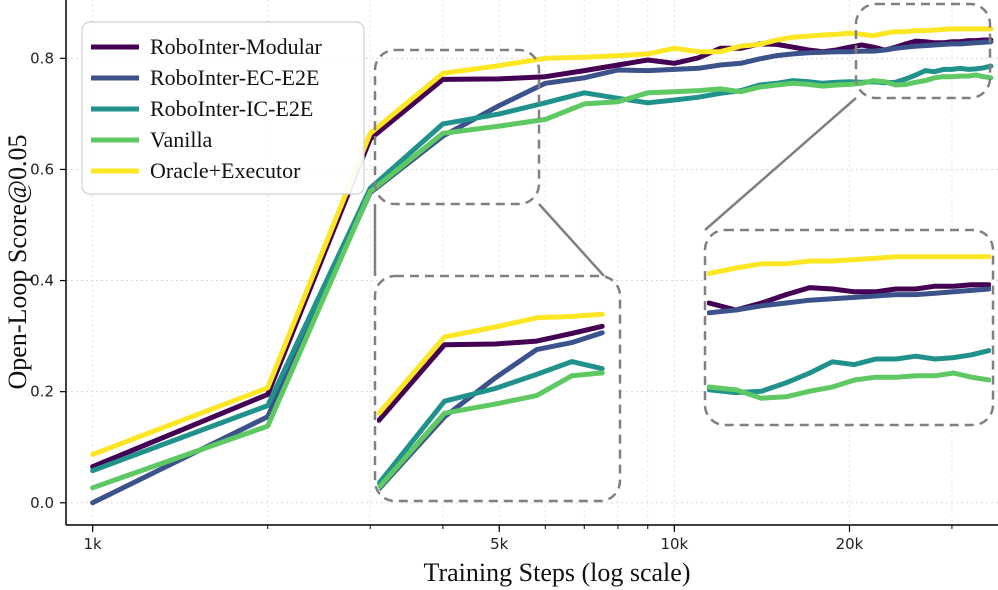 Image resolution: width=998 pixels, height=590 pixels. I want to click on inset-zoom-late, so click(849, 327).